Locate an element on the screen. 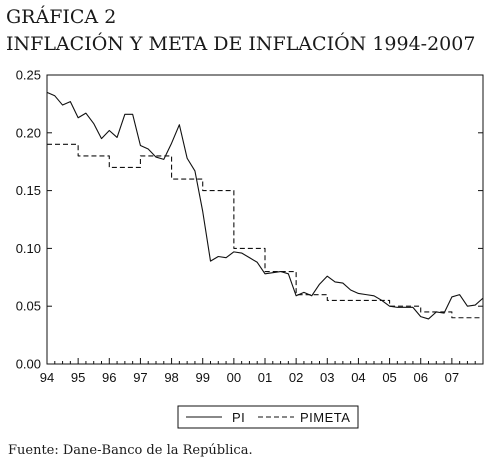 The height and width of the screenshot is (468, 491). y-tick-label: 0.10 is located at coordinates (28, 248).